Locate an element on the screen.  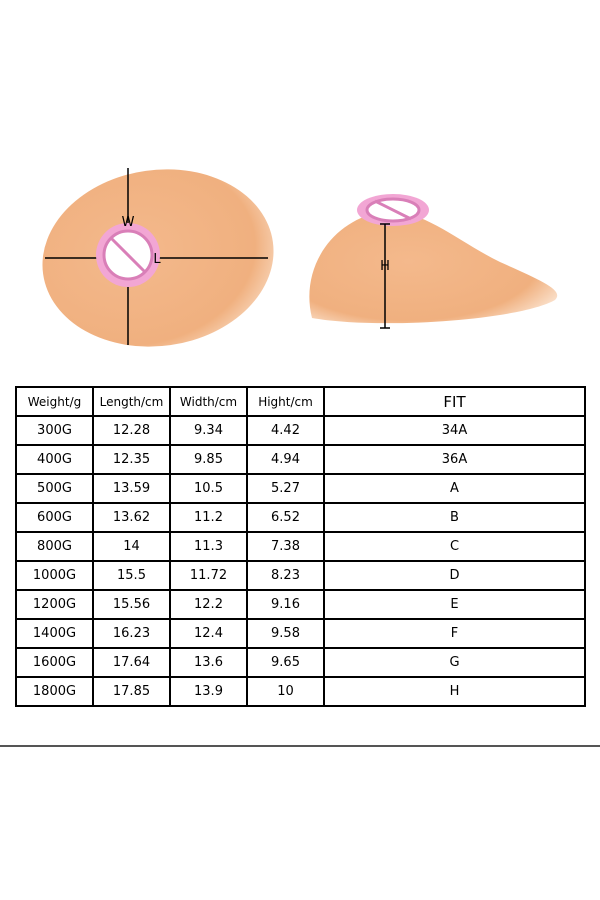
table-row: 1800G 17.85 13.9 10 H is located at coordinates (300, 691).